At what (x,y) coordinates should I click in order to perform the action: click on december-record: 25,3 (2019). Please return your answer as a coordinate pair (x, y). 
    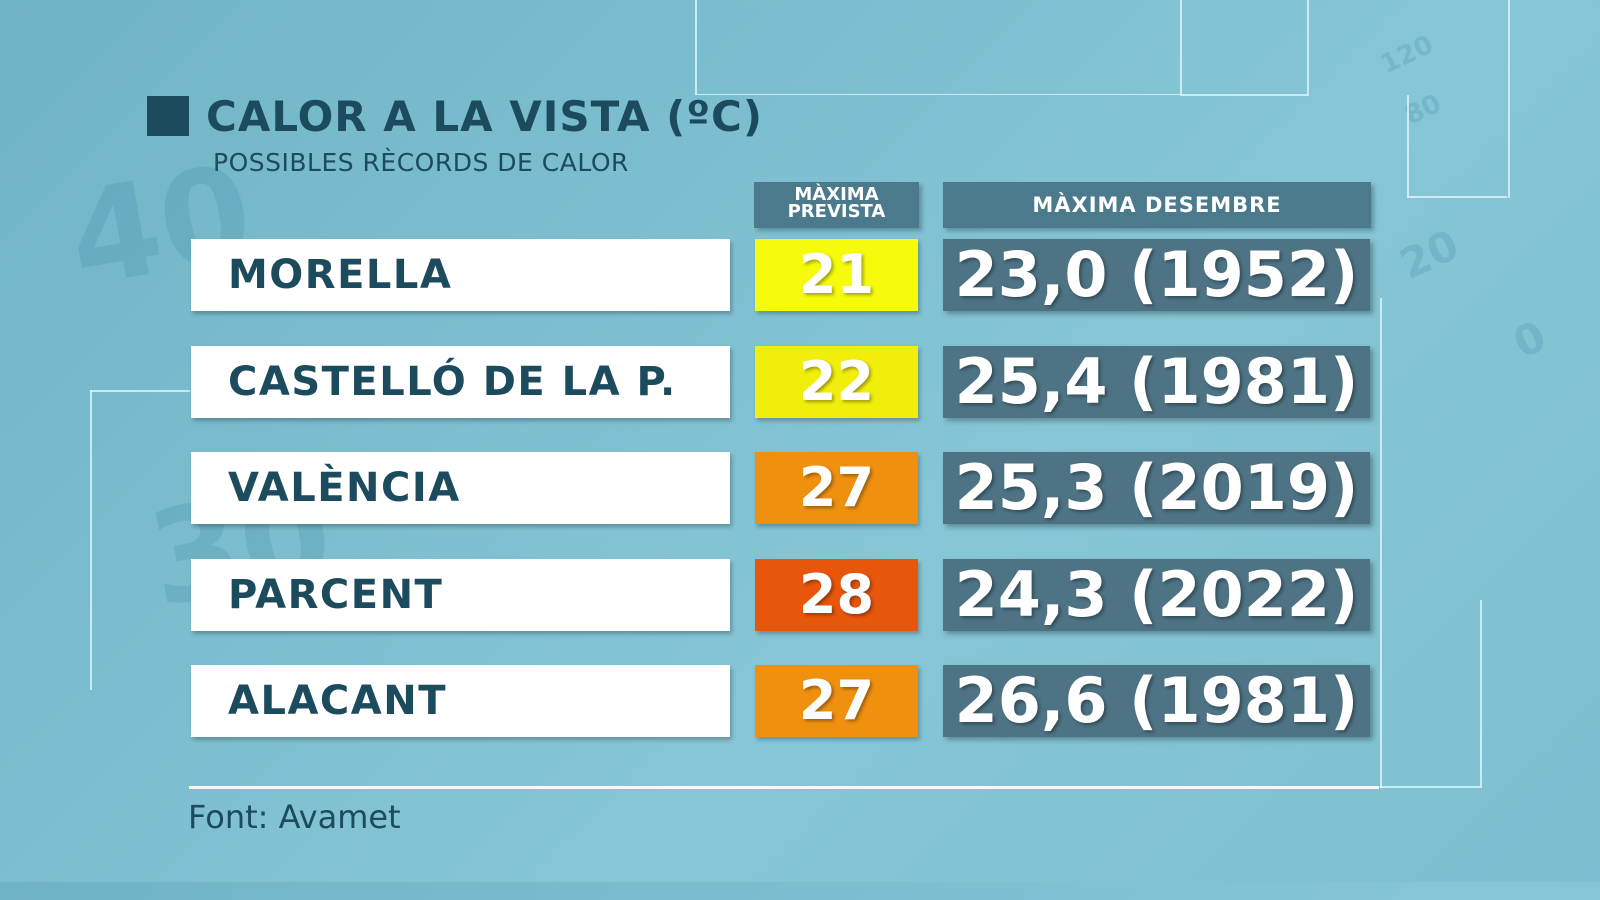
    Looking at the image, I should click on (1156, 488).